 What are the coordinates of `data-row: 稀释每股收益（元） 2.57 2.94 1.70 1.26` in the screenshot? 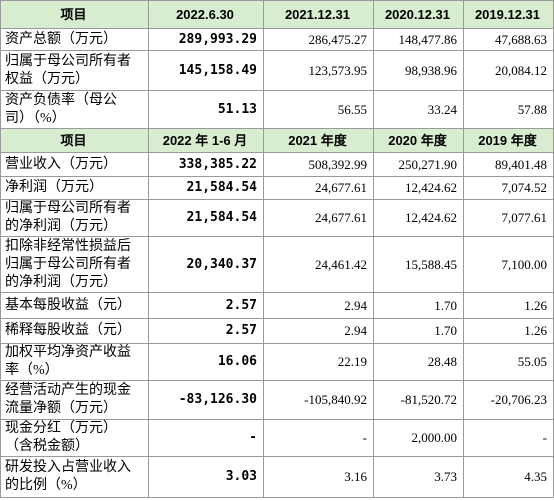 It's located at (277, 331).